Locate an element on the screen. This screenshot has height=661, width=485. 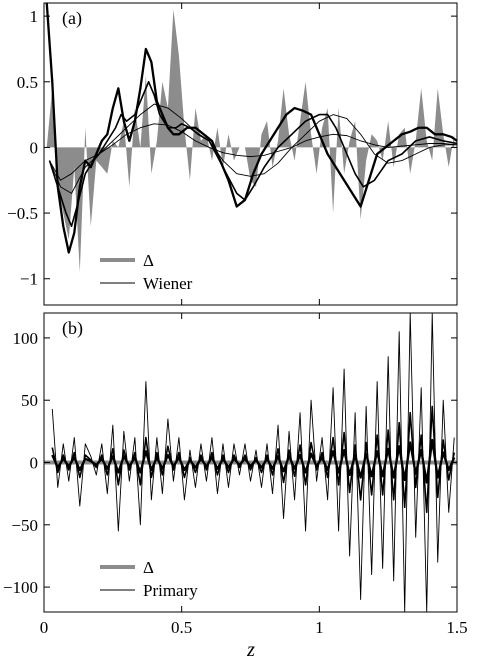
legend-label-primary: Primary is located at coordinates (170, 590).